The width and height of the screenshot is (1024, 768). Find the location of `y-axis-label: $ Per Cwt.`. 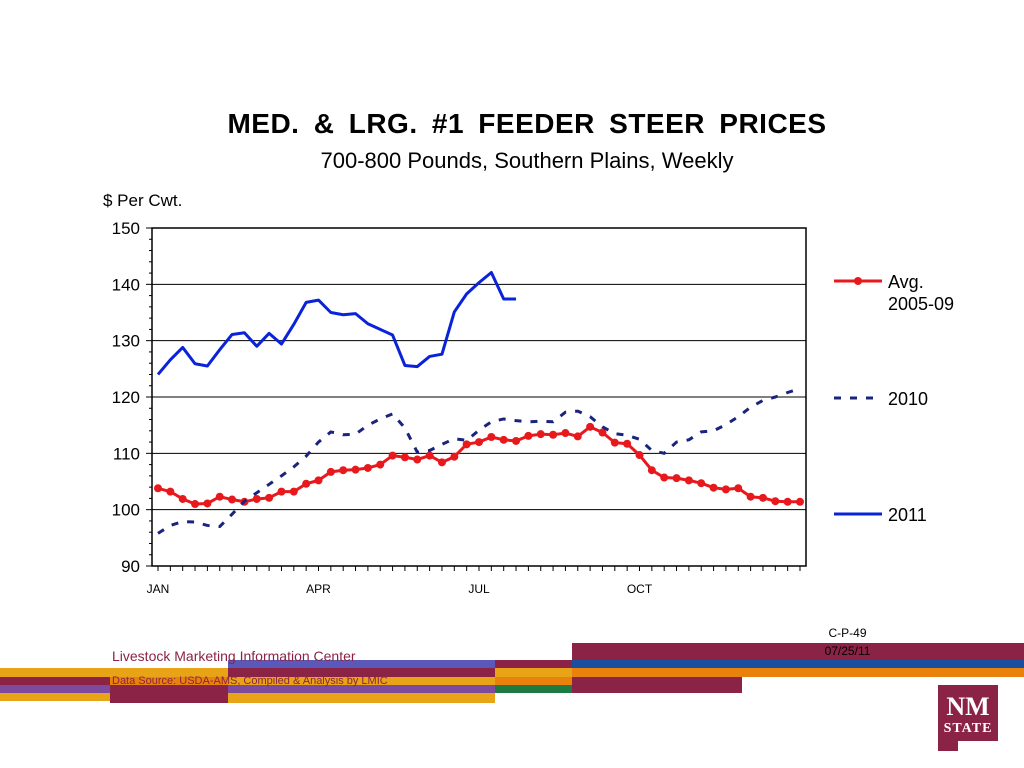

y-axis-label: $ Per Cwt. is located at coordinates (142, 200).